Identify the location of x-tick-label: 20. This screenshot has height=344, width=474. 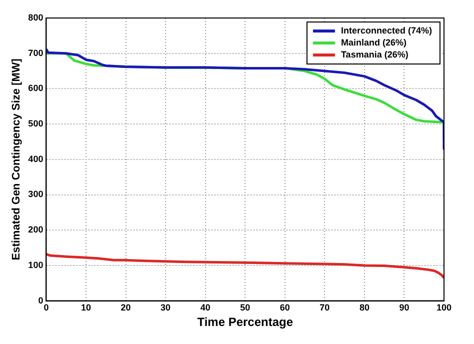
(125, 307).